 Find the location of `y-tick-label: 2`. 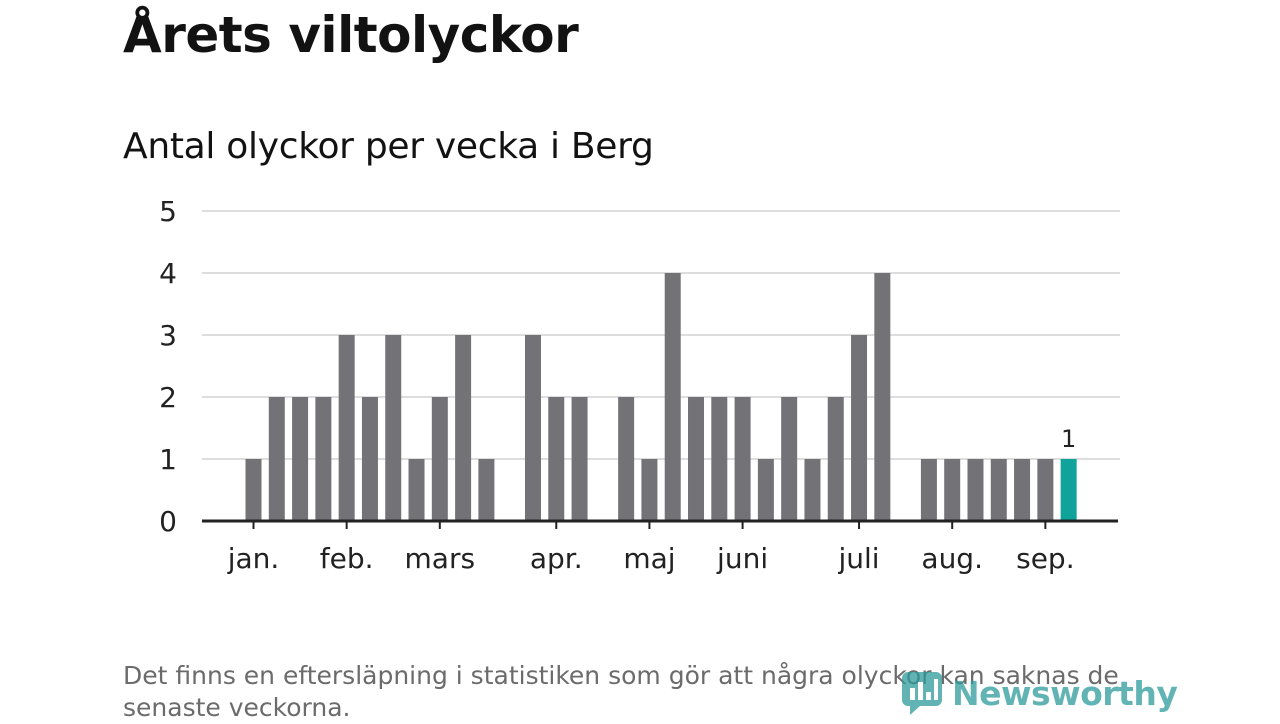

y-tick-label: 2 is located at coordinates (168, 397).